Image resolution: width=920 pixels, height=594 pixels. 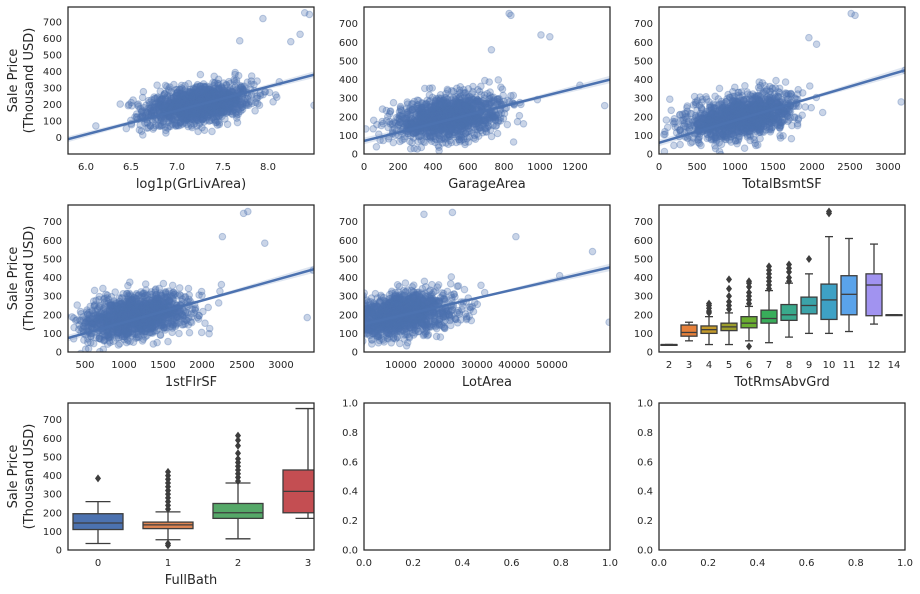 What do you see at coordinates (781, 184) in the screenshot?
I see `x-axis-label: TotalBsmtSF` at bounding box center [781, 184].